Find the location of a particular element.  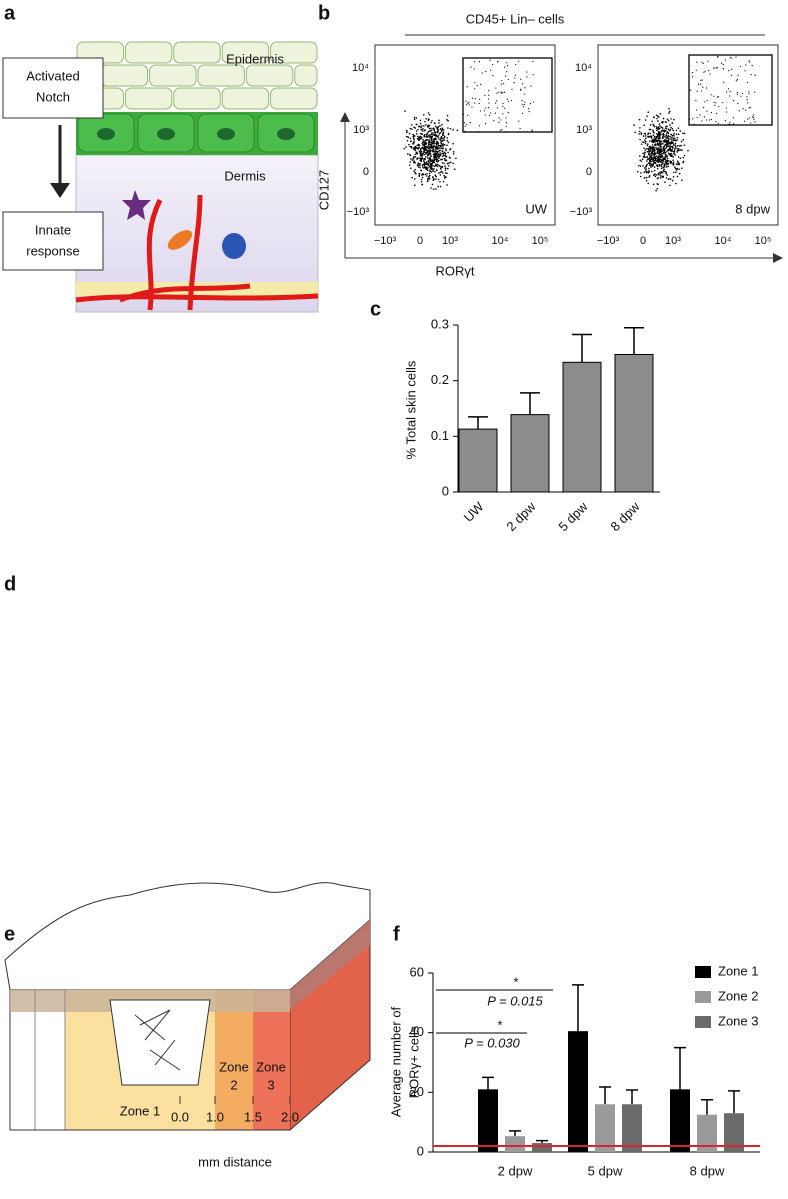

axis-title: RORγt is located at coordinates (455, 270).